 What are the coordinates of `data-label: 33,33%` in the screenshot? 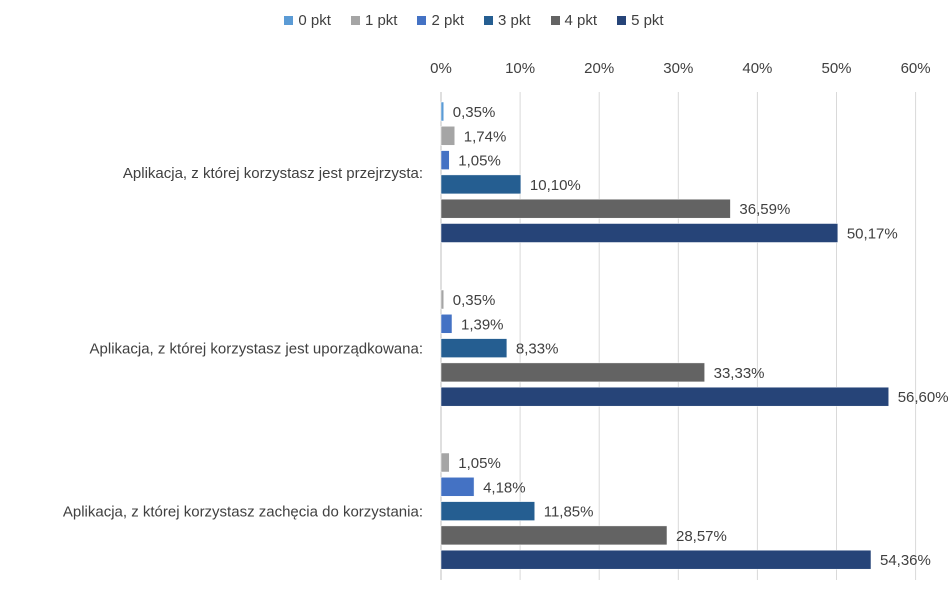 It's located at (739, 373).